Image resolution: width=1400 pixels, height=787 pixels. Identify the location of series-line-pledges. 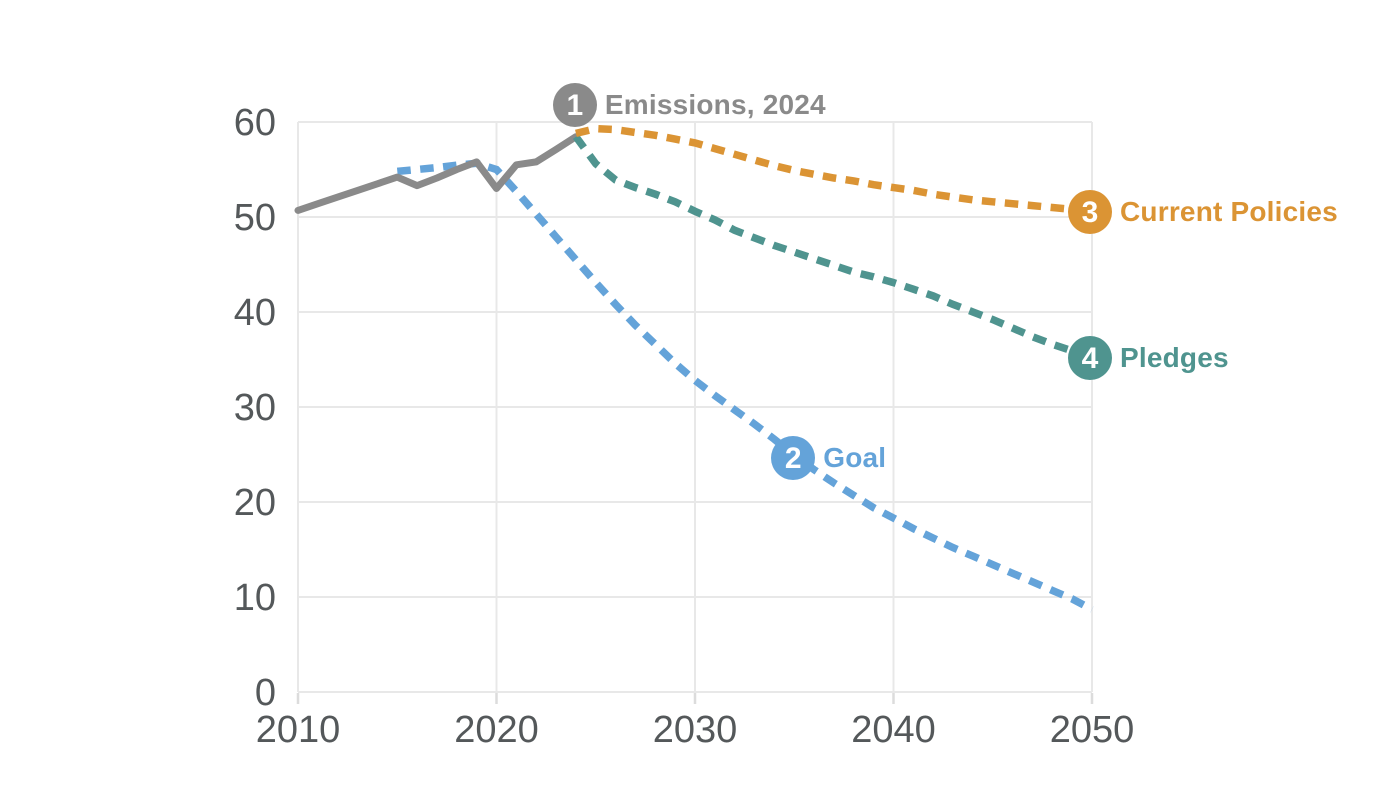
(832, 247).